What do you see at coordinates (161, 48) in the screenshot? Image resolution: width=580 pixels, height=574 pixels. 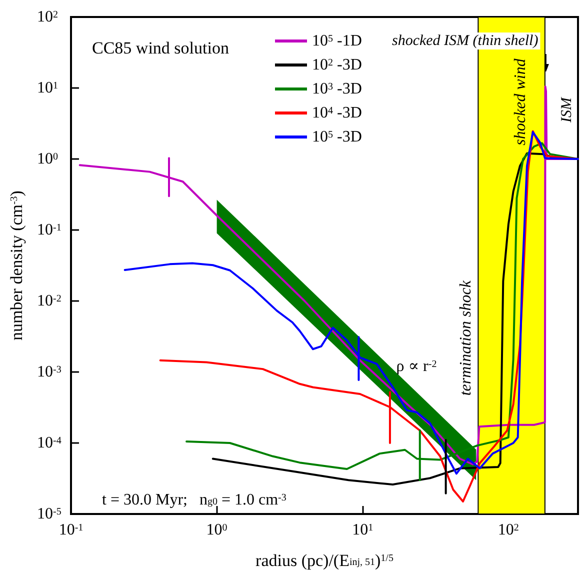 I see `annotation: CC85 wind solution` at bounding box center [161, 48].